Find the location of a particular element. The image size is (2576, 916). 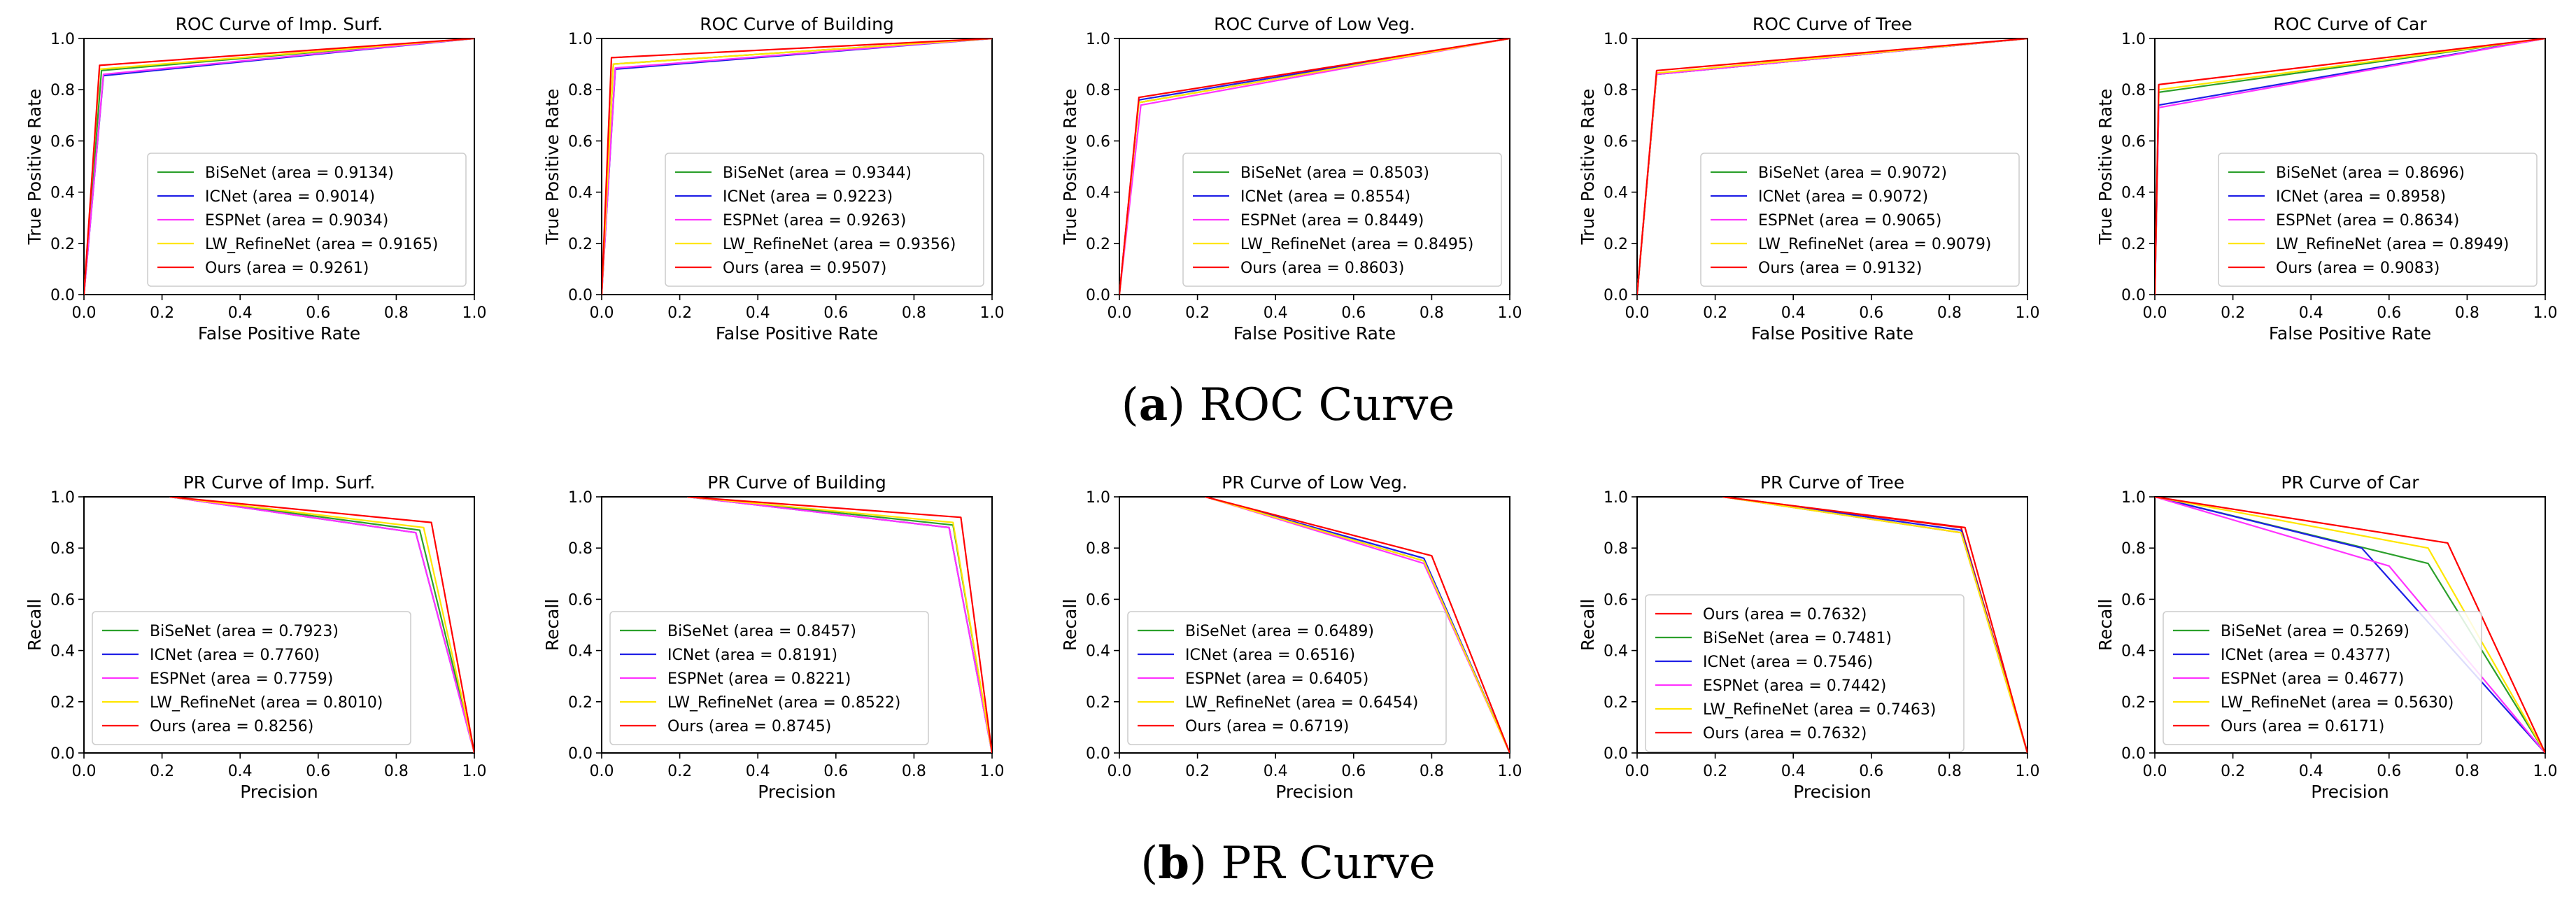

series-line-lw-refinenet is located at coordinates (2350, 625).